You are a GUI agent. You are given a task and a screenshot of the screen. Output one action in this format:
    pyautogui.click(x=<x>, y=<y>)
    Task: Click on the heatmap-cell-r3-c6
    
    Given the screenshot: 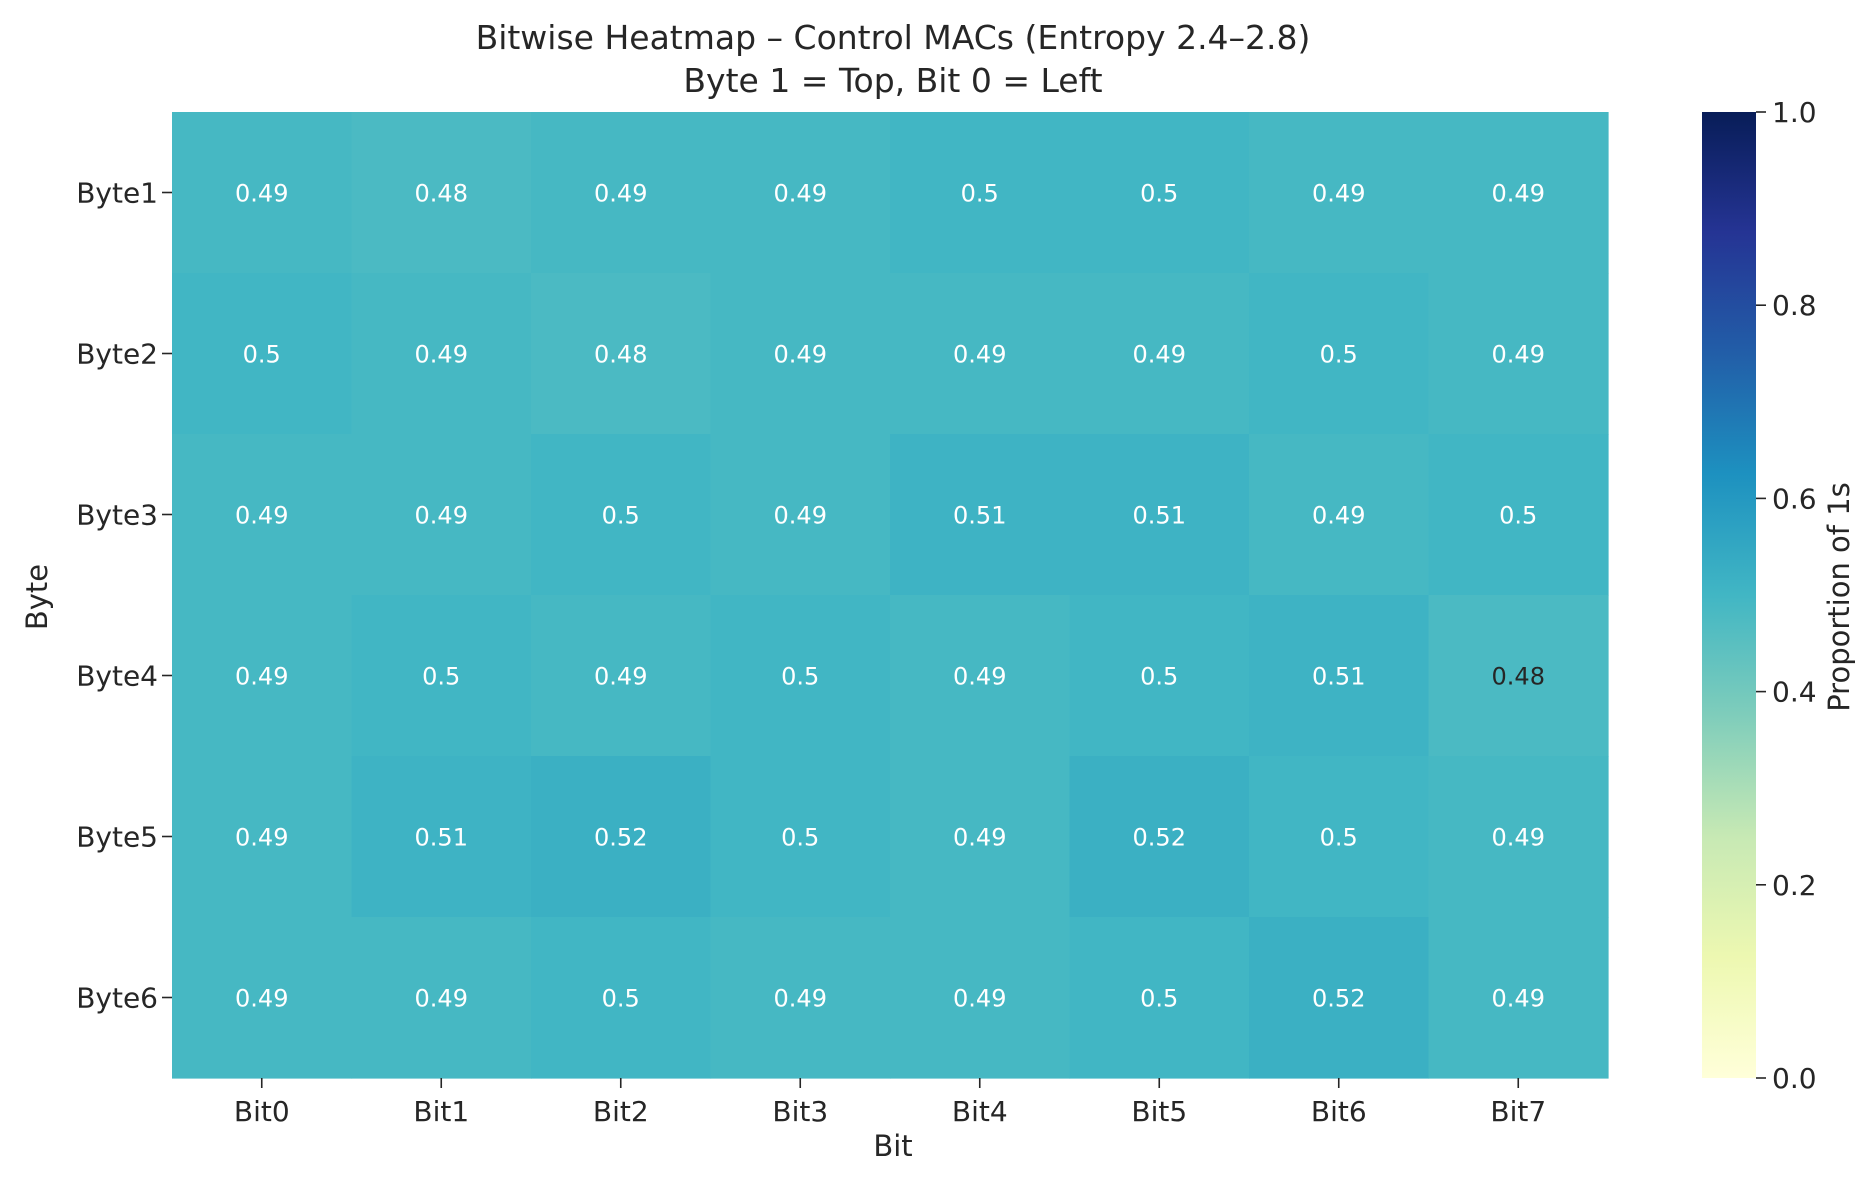 What is the action you would take?
    pyautogui.click(x=1339, y=515)
    